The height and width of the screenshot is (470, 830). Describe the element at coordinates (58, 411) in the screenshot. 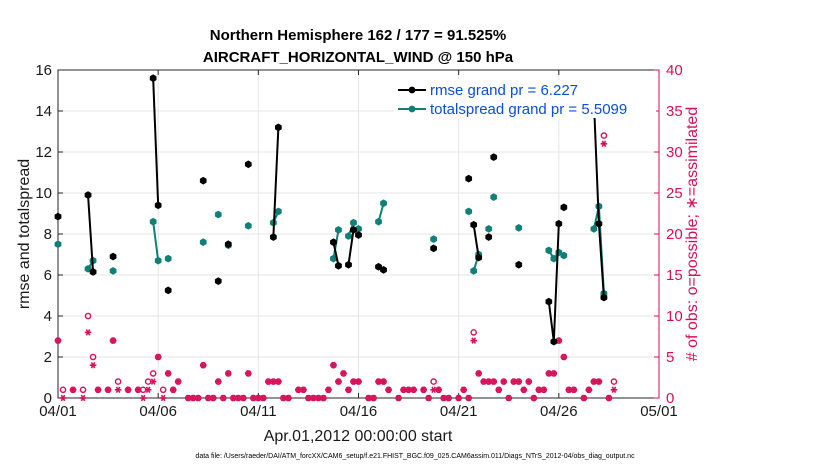

I see `x-tick-label: 04/01` at that location.